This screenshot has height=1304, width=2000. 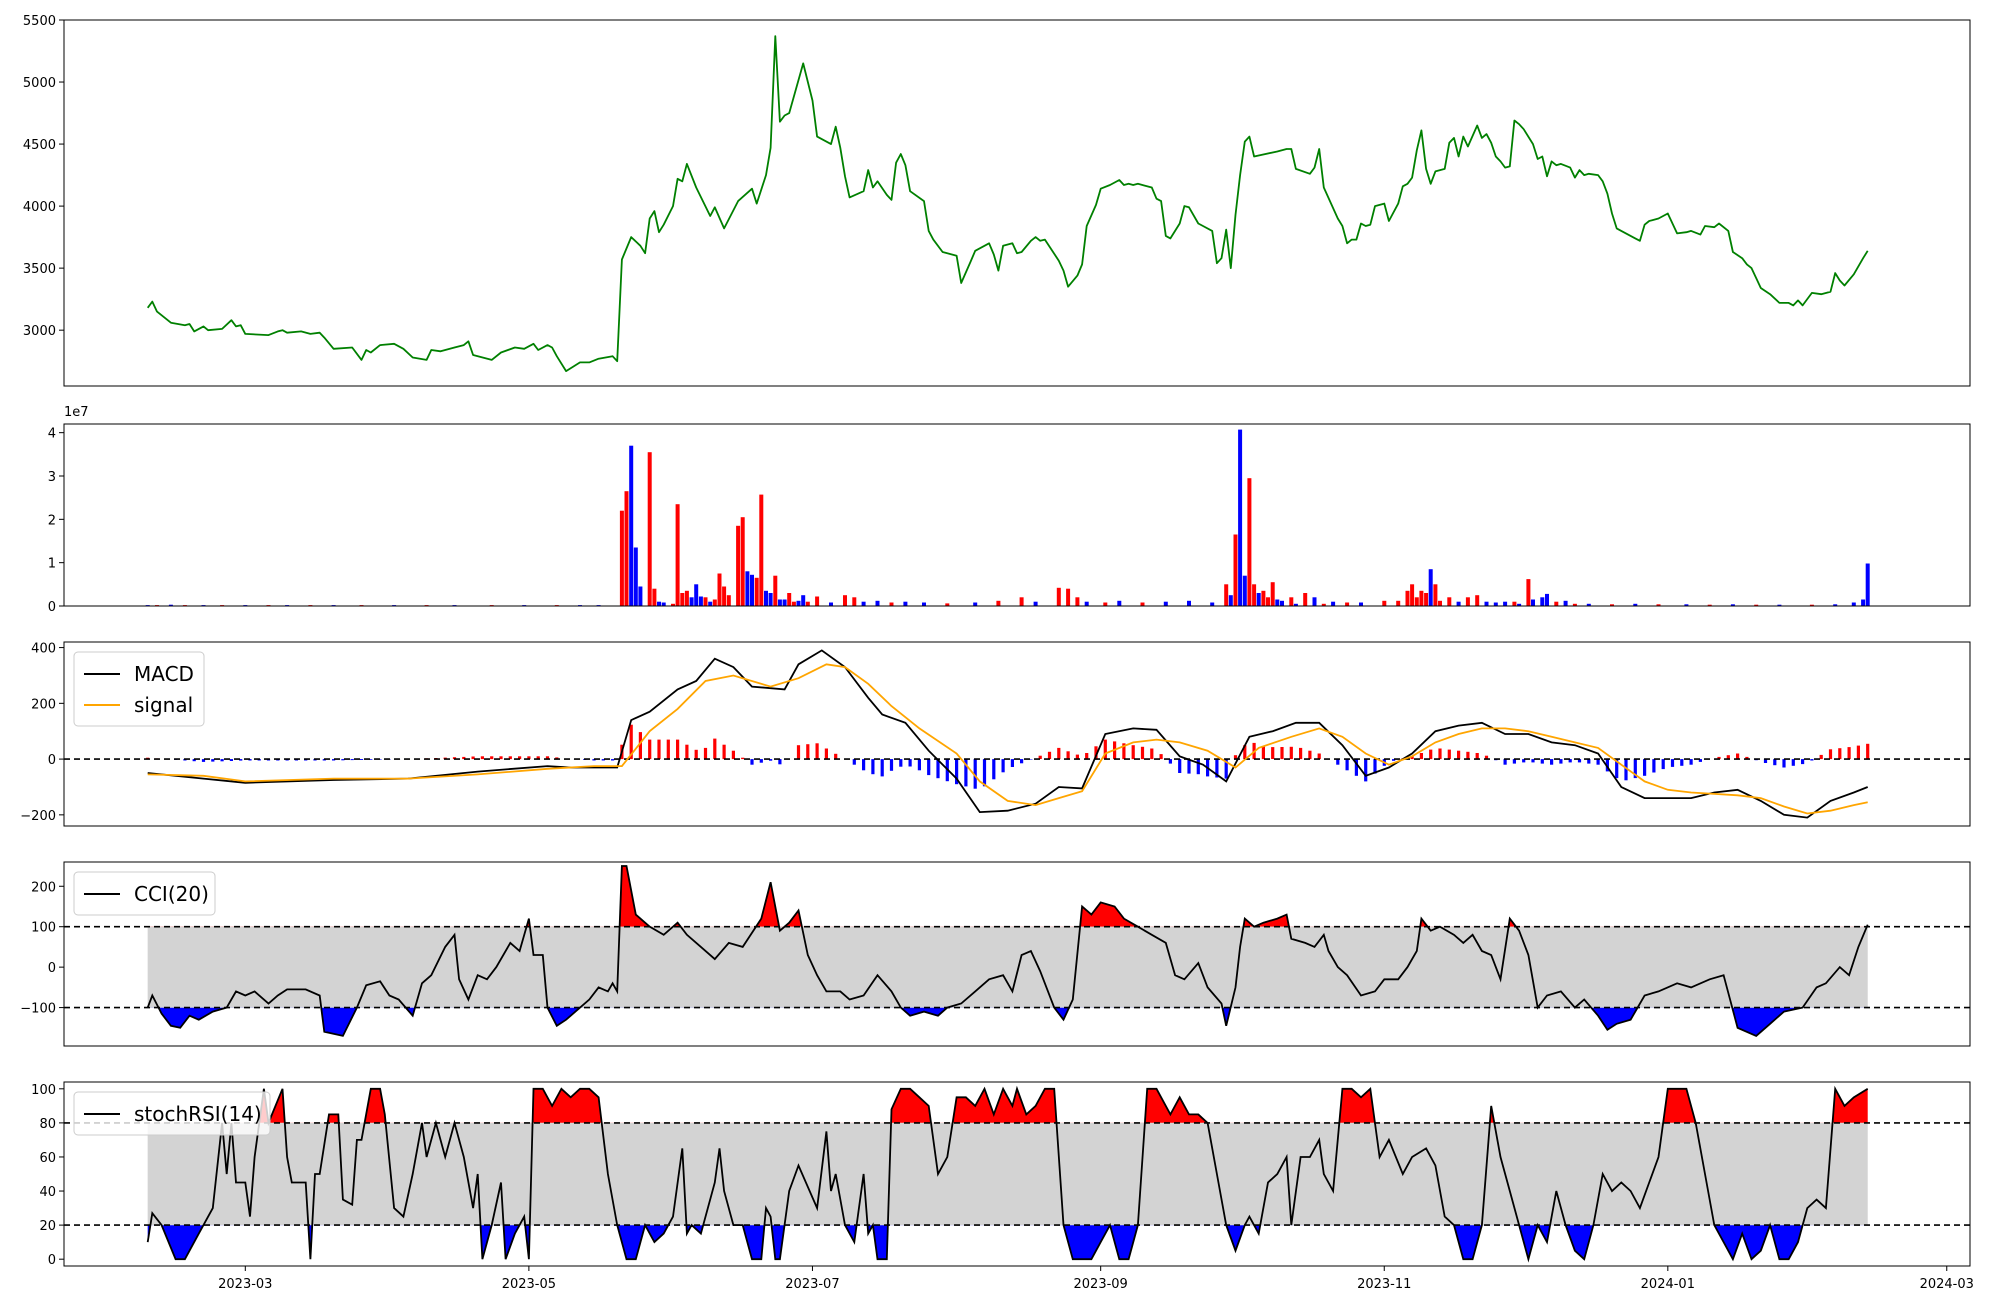 I want to click on x-tick-label: 2023-07, so click(x=812, y=1284).